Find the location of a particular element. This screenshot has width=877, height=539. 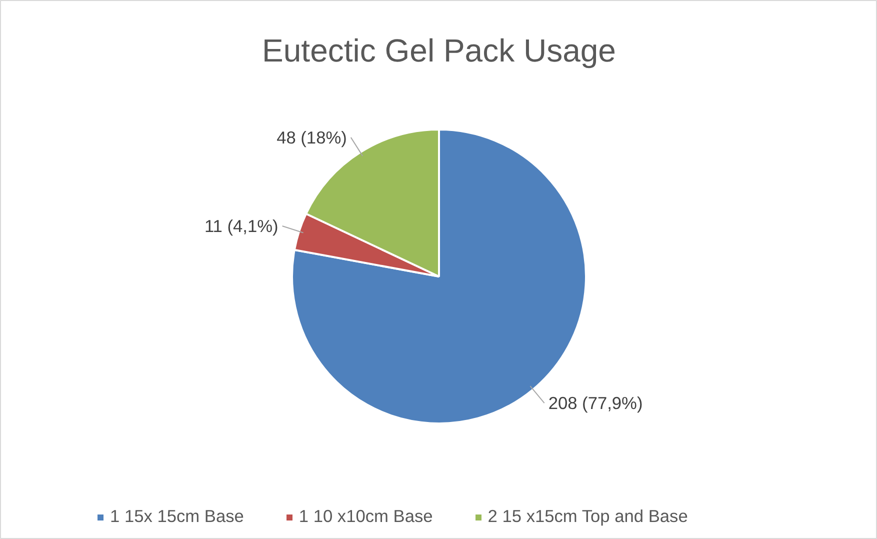

legend-label: 1 10 x10cm Base is located at coordinates (365, 516).